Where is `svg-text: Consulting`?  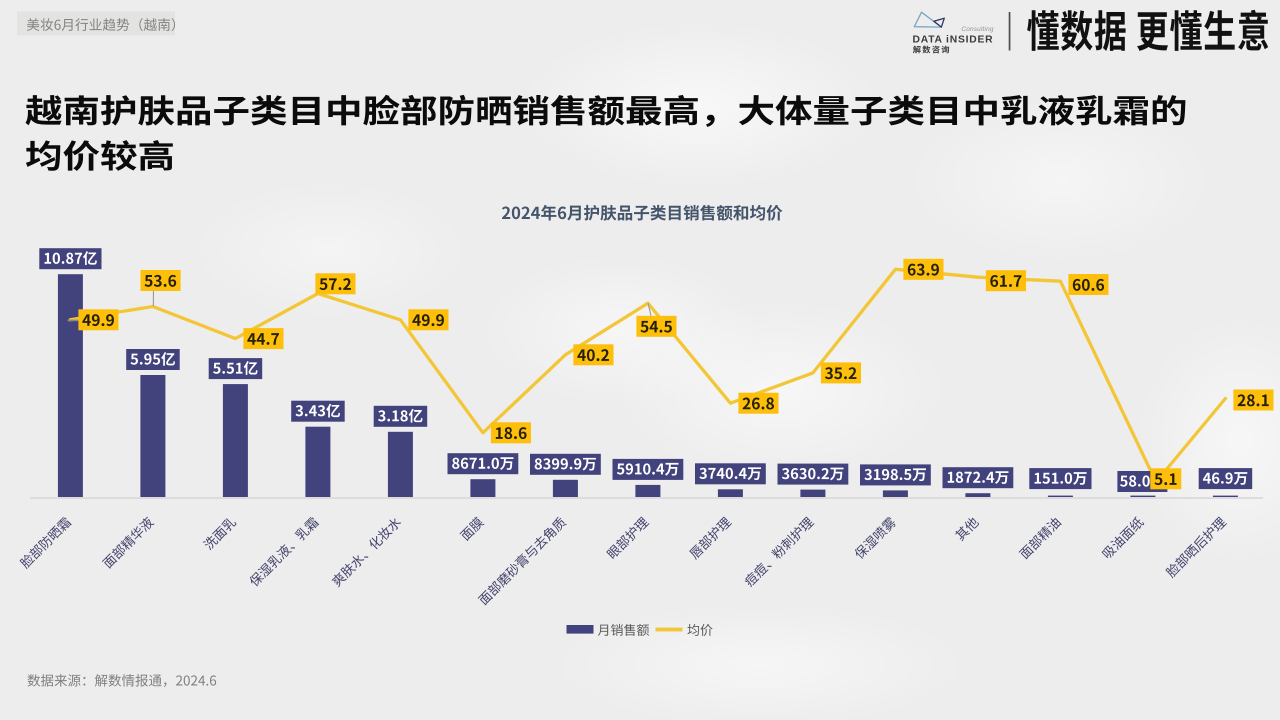
svg-text: Consulting is located at coordinates (977, 29).